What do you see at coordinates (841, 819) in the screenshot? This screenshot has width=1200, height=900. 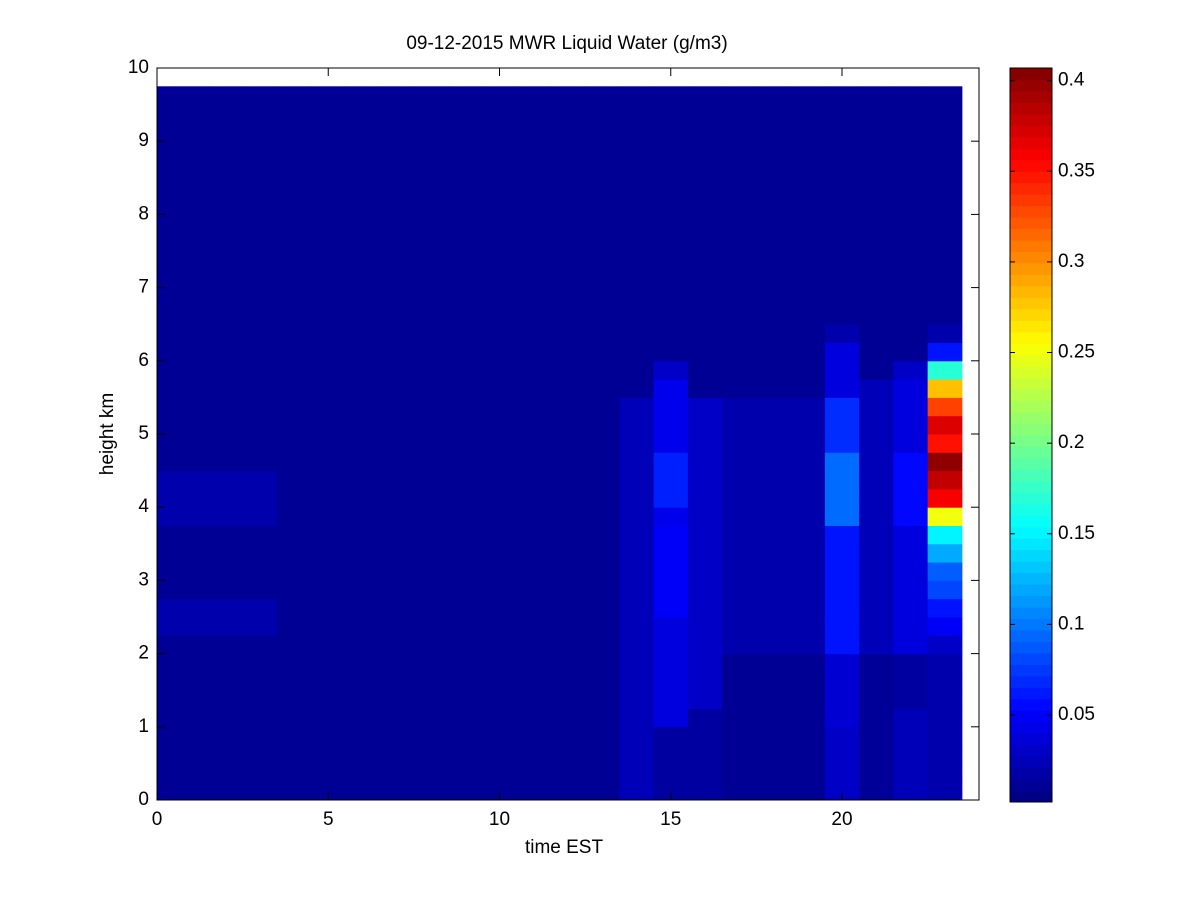 I see `x-tick-label: 20` at bounding box center [841, 819].